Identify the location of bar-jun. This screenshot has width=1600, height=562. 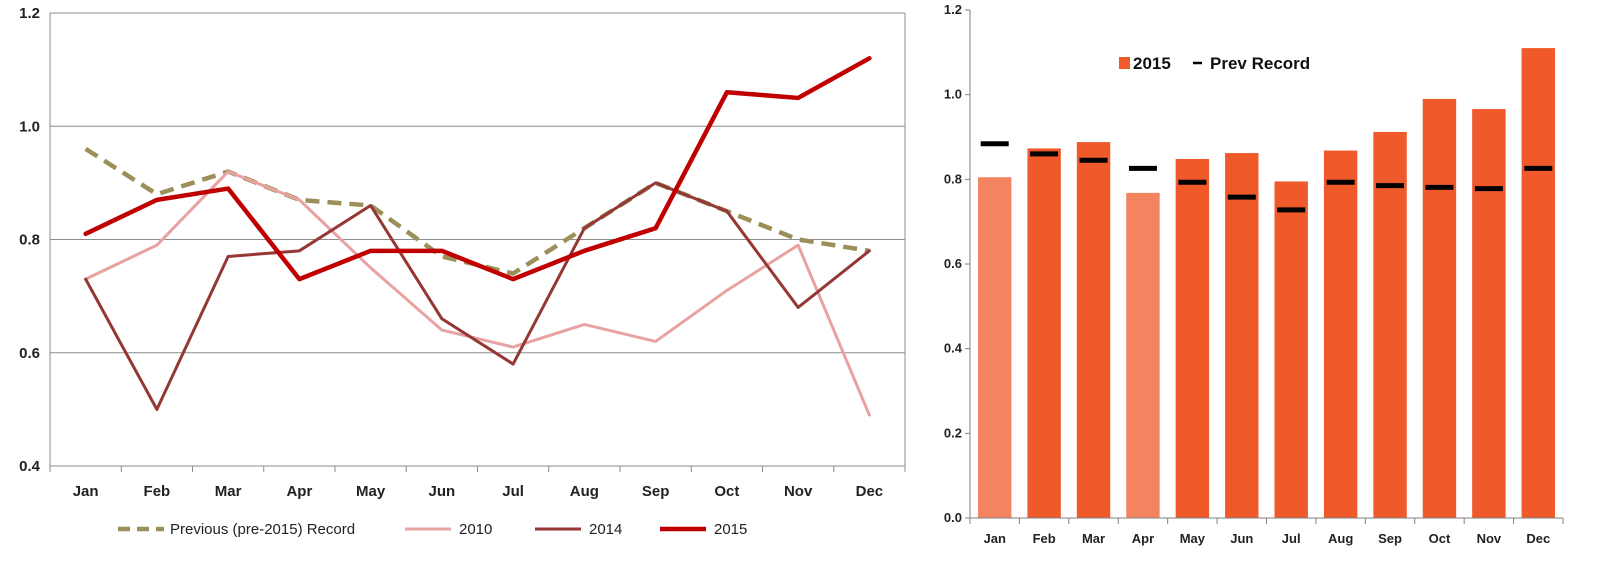
(1242, 335).